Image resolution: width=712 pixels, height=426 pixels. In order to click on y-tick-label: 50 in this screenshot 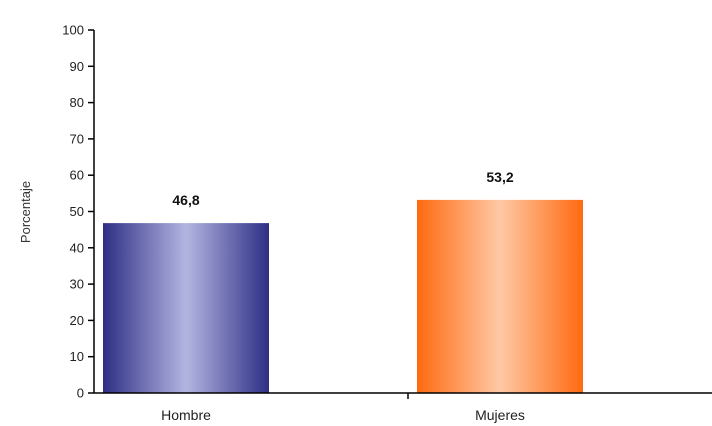, I will do `click(77, 211)`.